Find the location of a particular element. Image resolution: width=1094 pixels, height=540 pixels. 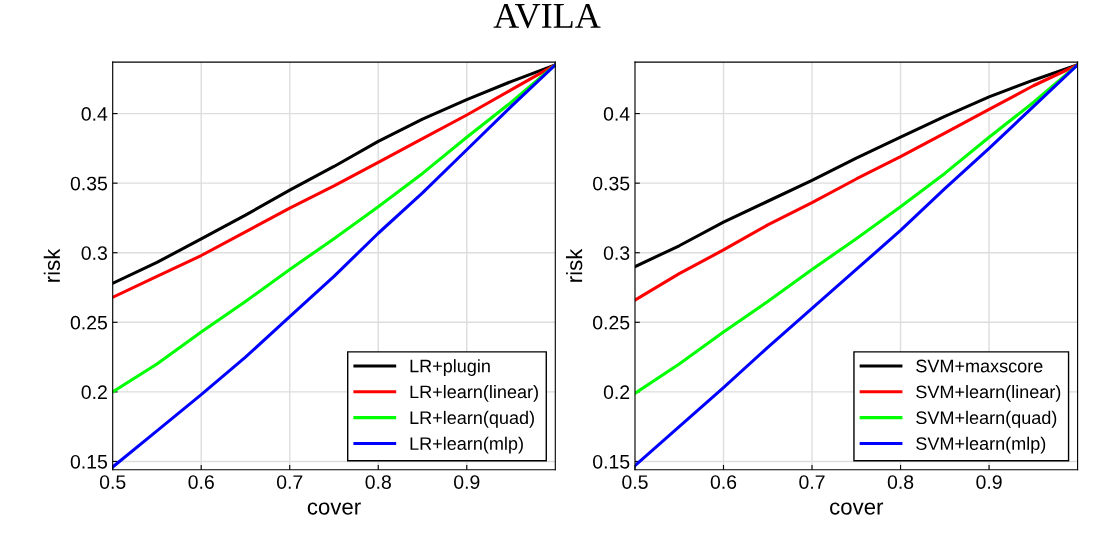

legend-label: LR+plugin is located at coordinates (450, 367).